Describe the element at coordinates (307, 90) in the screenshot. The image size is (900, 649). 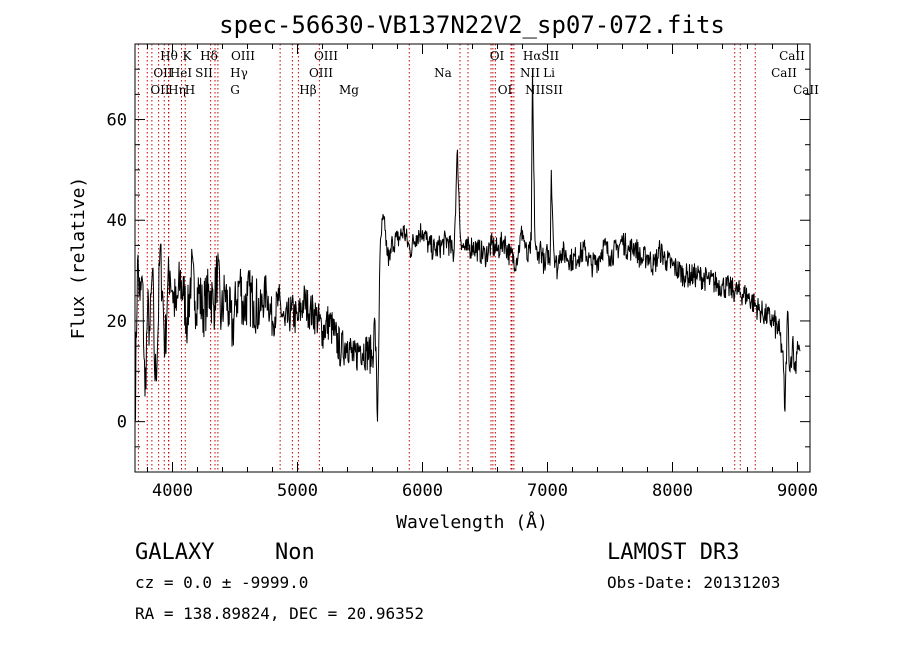
I see `line-label: Hβ` at that location.